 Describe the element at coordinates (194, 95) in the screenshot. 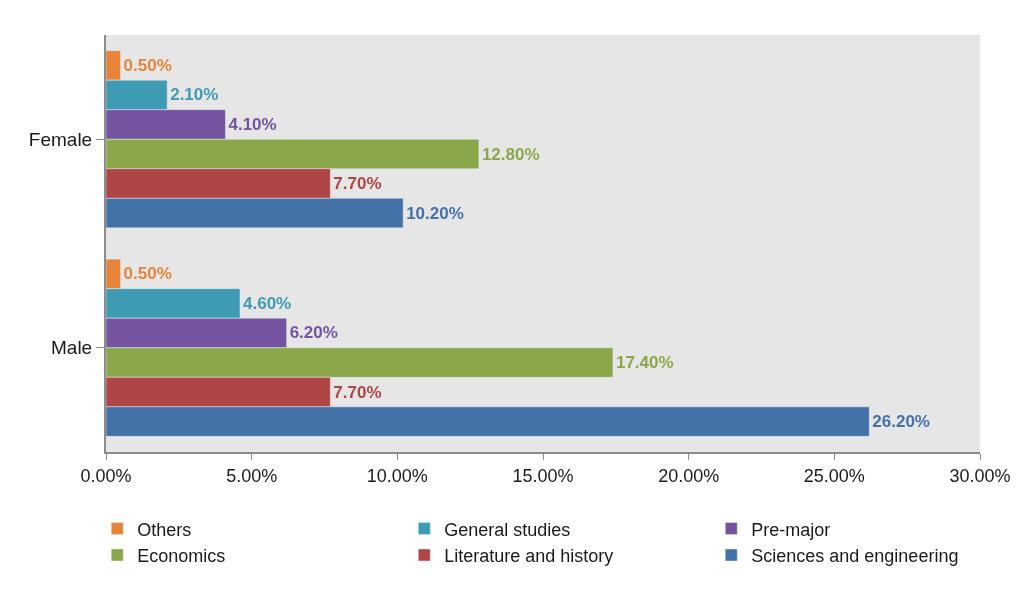

I see `data-label: 2.10%` at that location.